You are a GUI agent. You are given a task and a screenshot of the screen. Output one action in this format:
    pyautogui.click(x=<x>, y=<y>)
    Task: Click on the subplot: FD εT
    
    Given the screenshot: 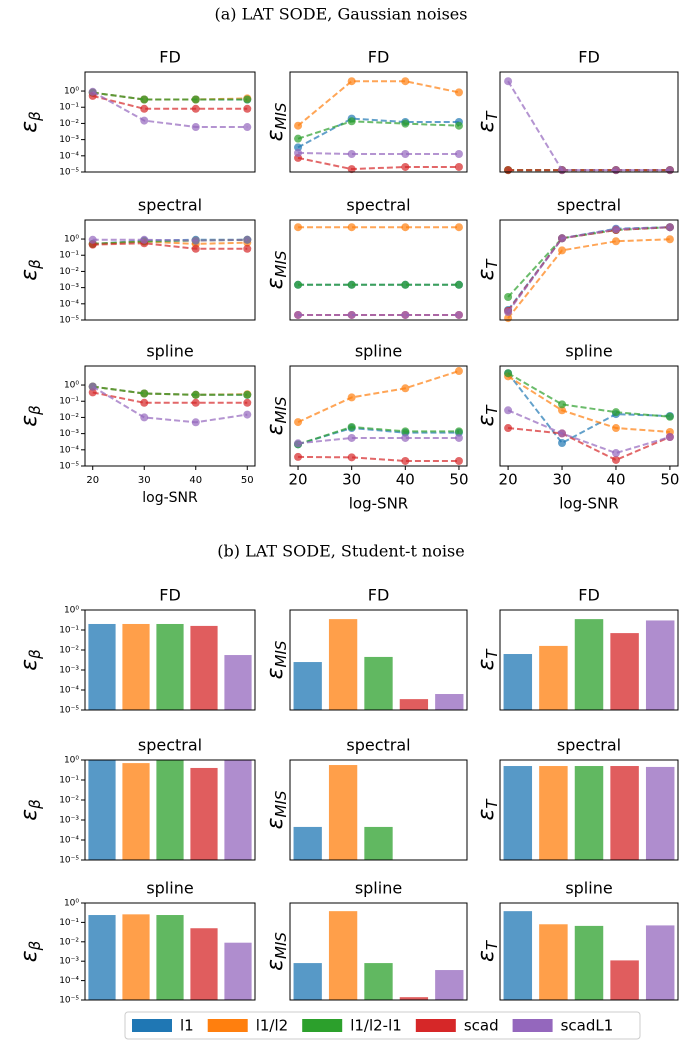 What is the action you would take?
    pyautogui.click(x=576, y=648)
    